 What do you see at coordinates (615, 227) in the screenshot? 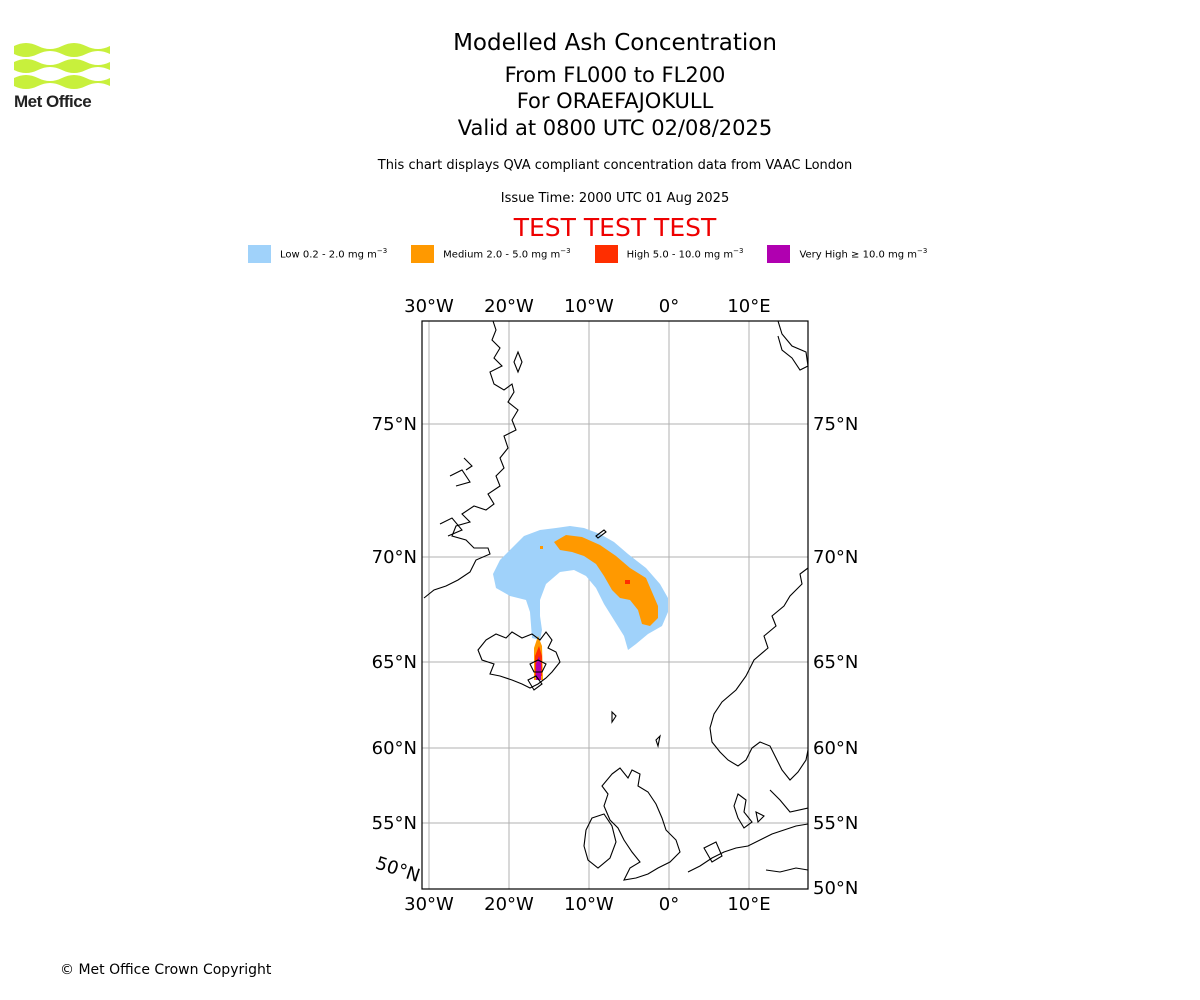
I see `test-banner: TEST TEST TEST` at bounding box center [615, 227].